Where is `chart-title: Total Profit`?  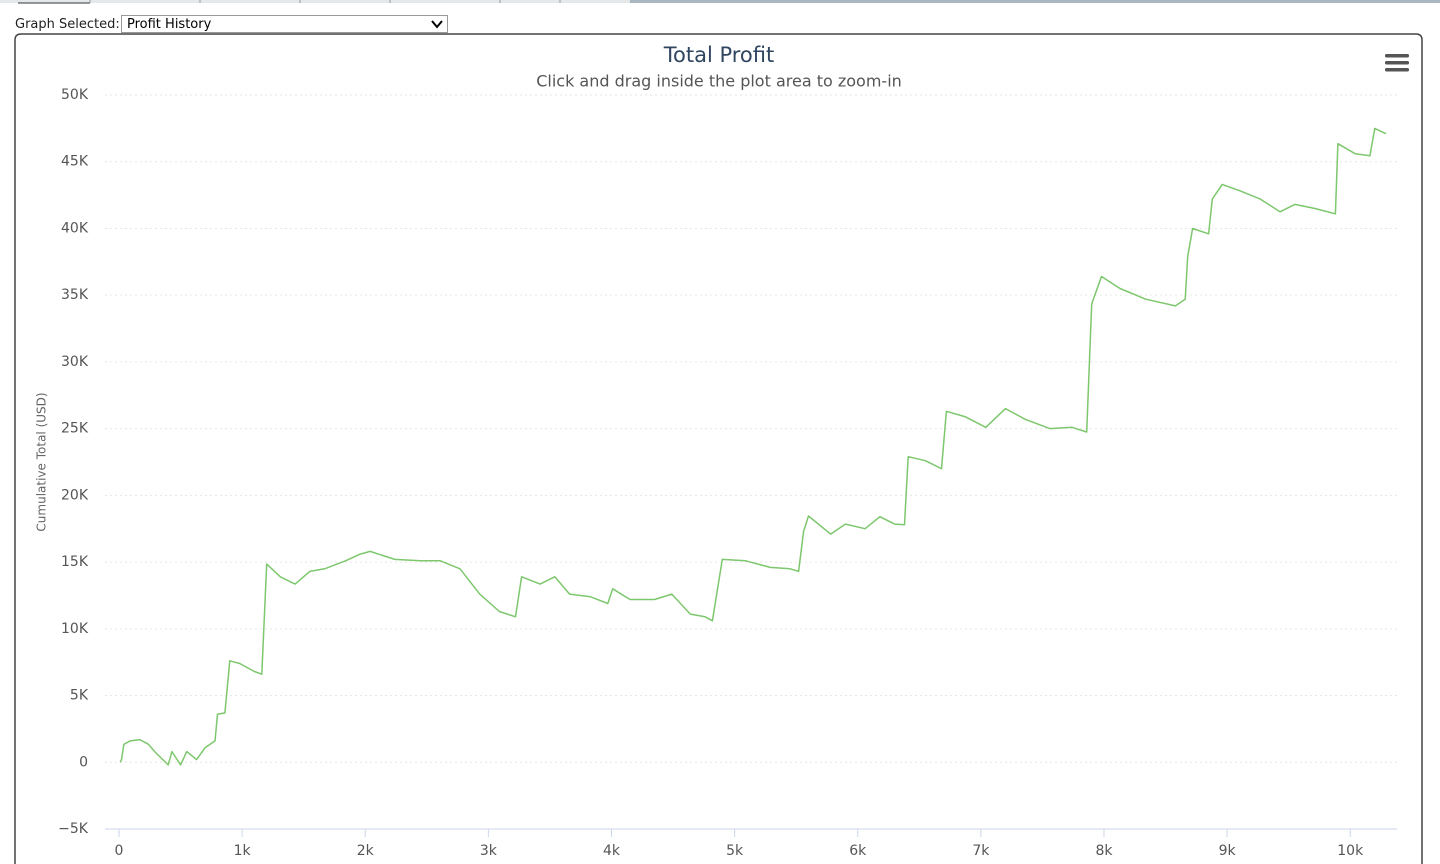
chart-title: Total Profit is located at coordinates (719, 55).